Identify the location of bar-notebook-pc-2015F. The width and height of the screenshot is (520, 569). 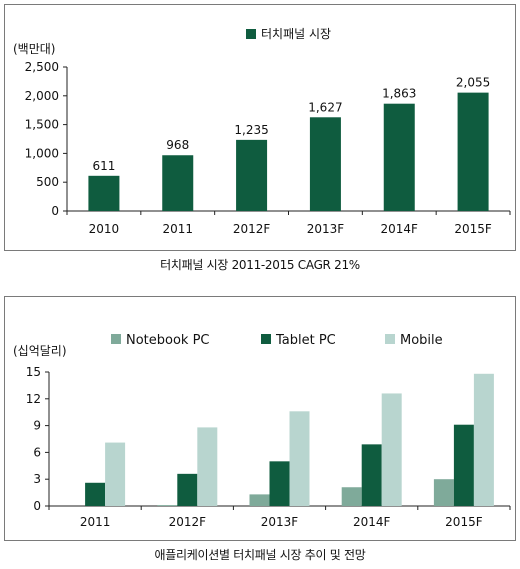
(443, 492).